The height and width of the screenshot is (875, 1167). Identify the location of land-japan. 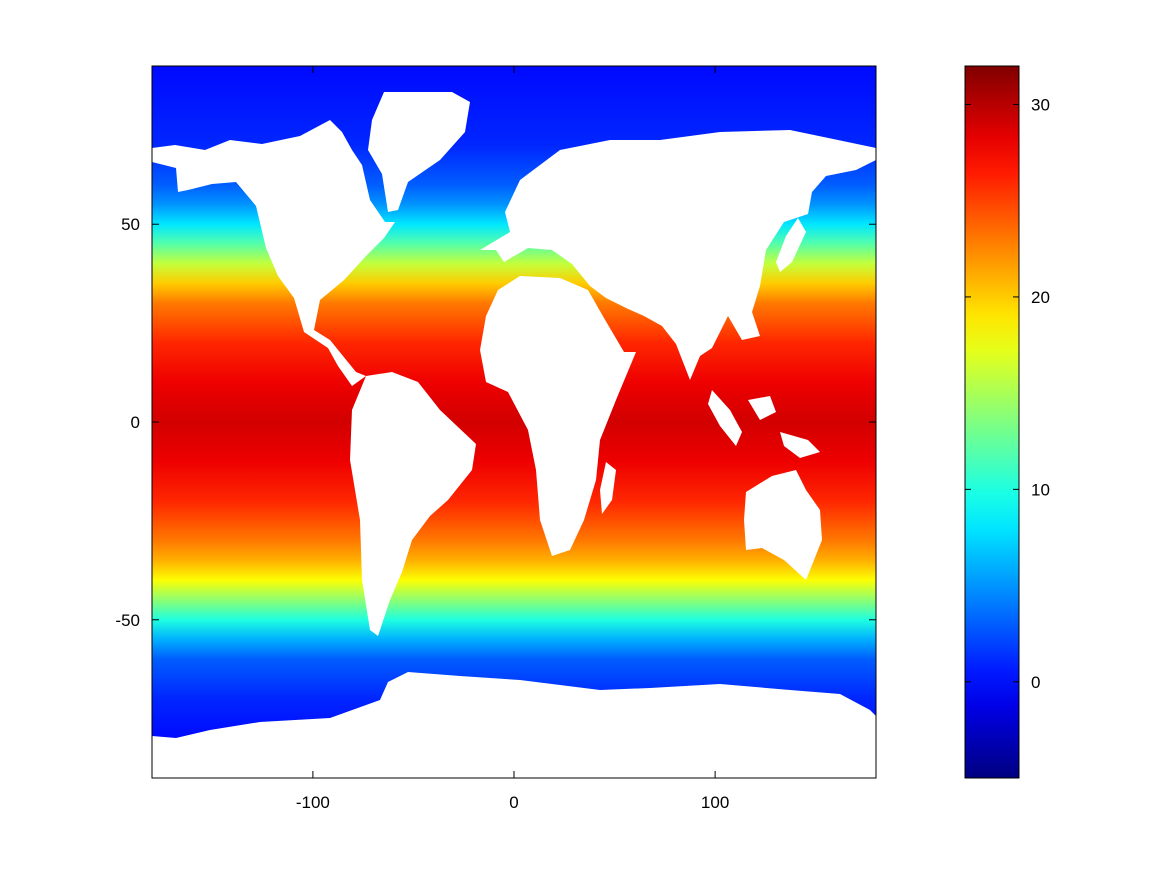
(791, 245).